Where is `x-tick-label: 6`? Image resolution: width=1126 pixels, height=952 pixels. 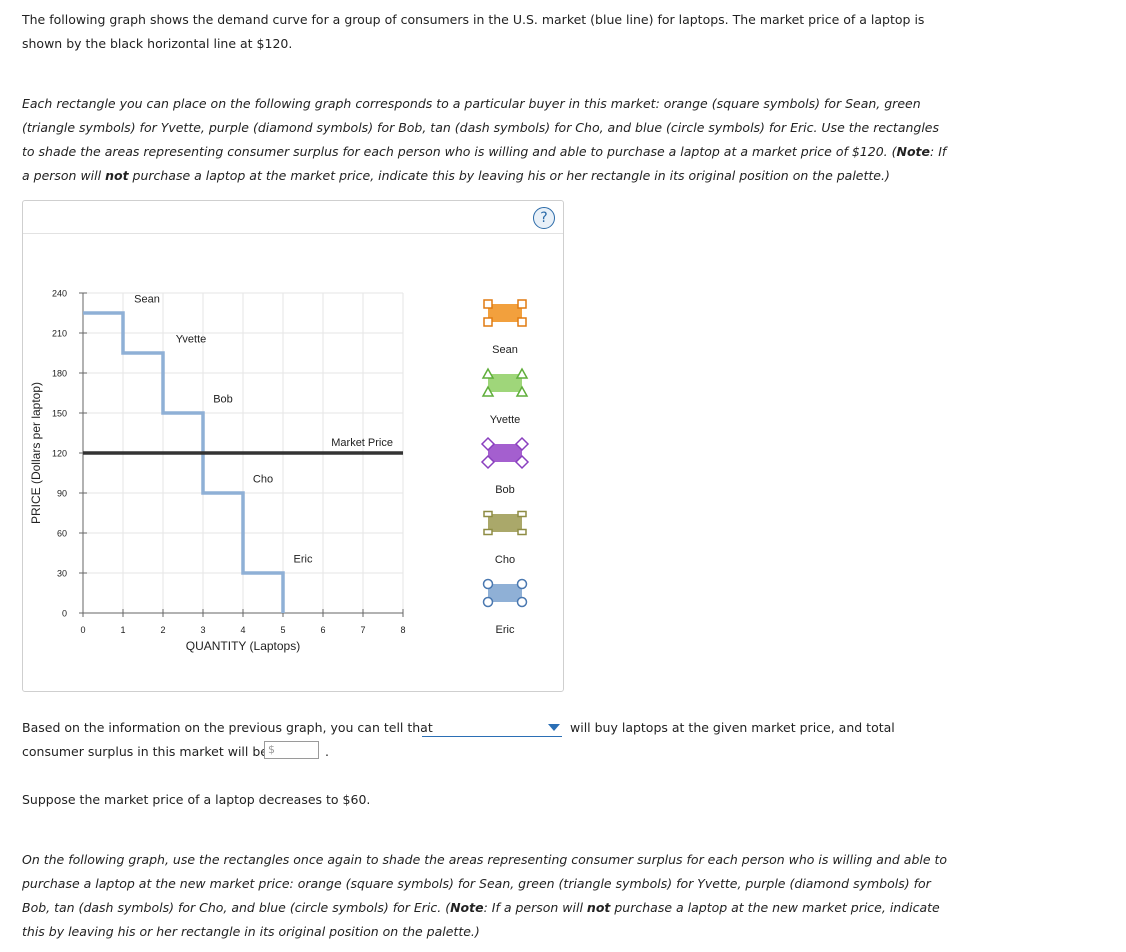
x-tick-label: 6 is located at coordinates (322, 630).